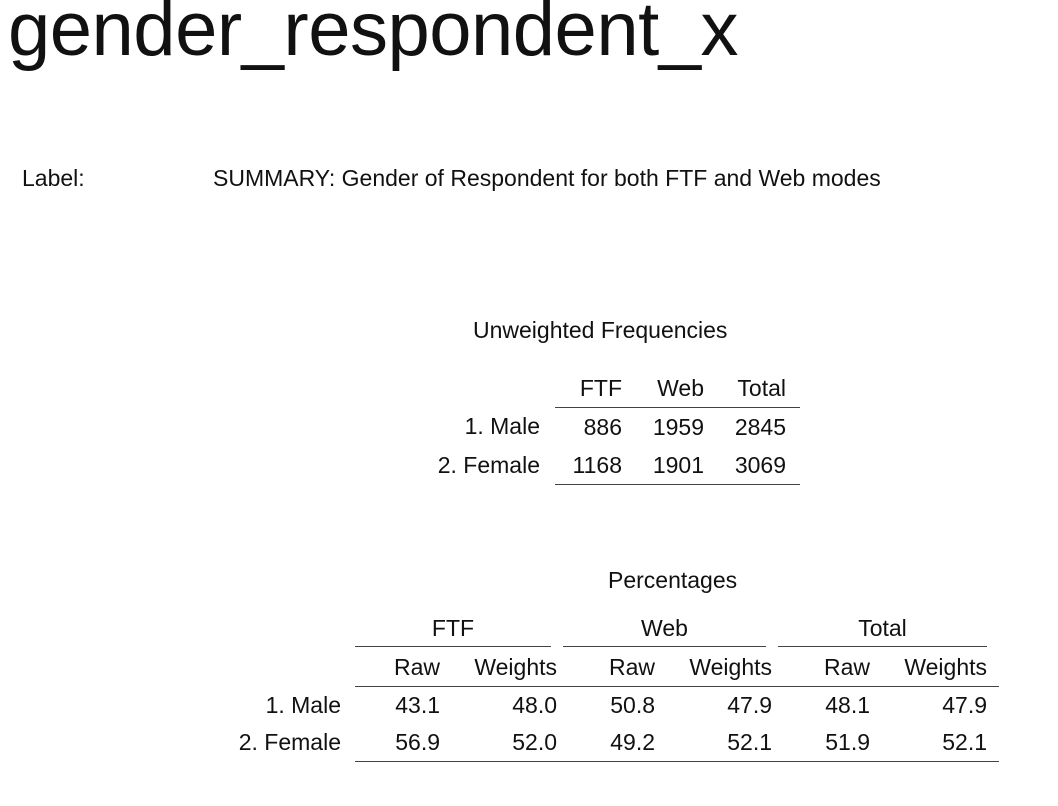  Describe the element at coordinates (588, 465) in the screenshot. I see `cell-value: 1168` at that location.